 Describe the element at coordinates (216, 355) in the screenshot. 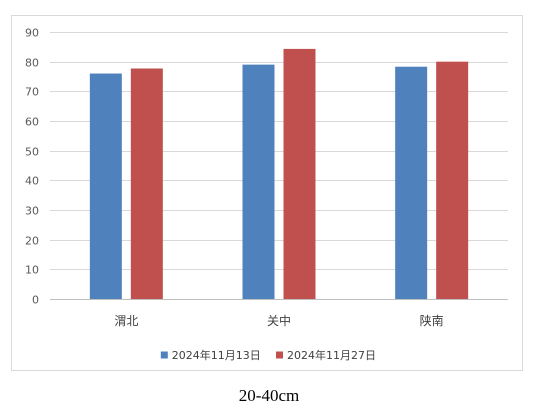

I see `legend-label: 2024年11月13日` at that location.